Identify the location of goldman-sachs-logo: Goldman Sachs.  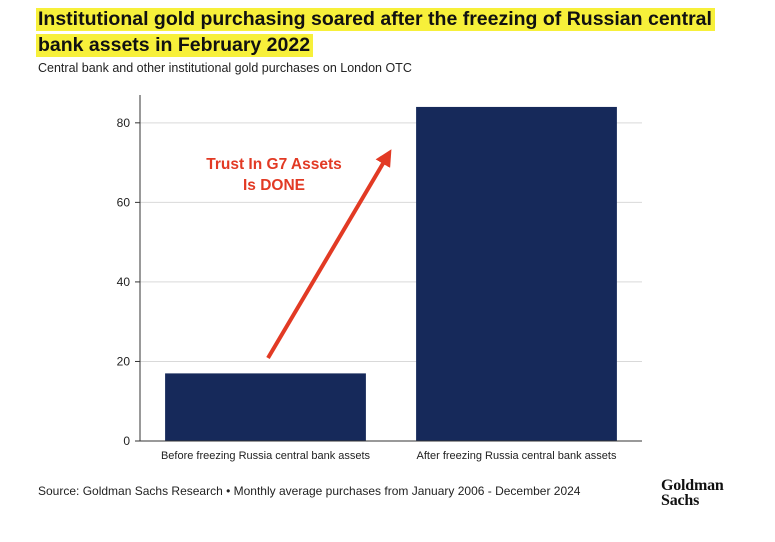
(692, 493).